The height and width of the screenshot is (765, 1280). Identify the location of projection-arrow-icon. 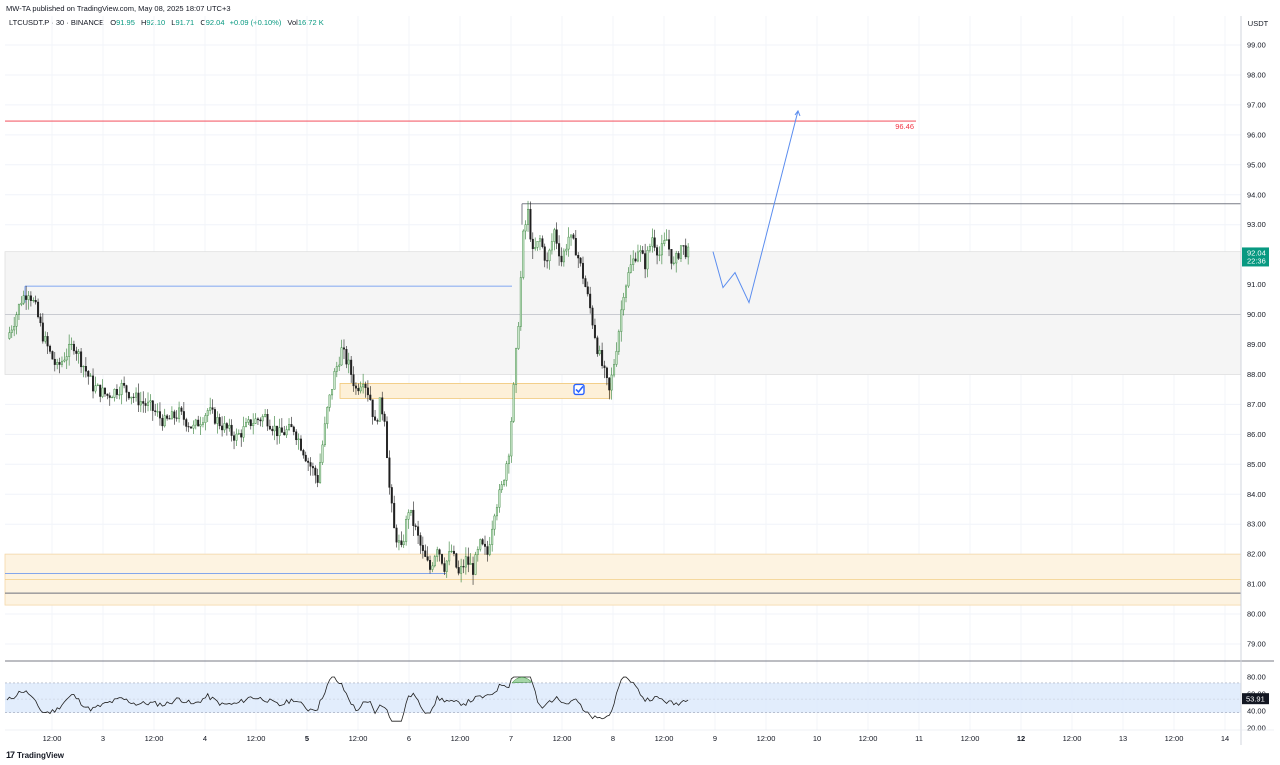
(797, 113).